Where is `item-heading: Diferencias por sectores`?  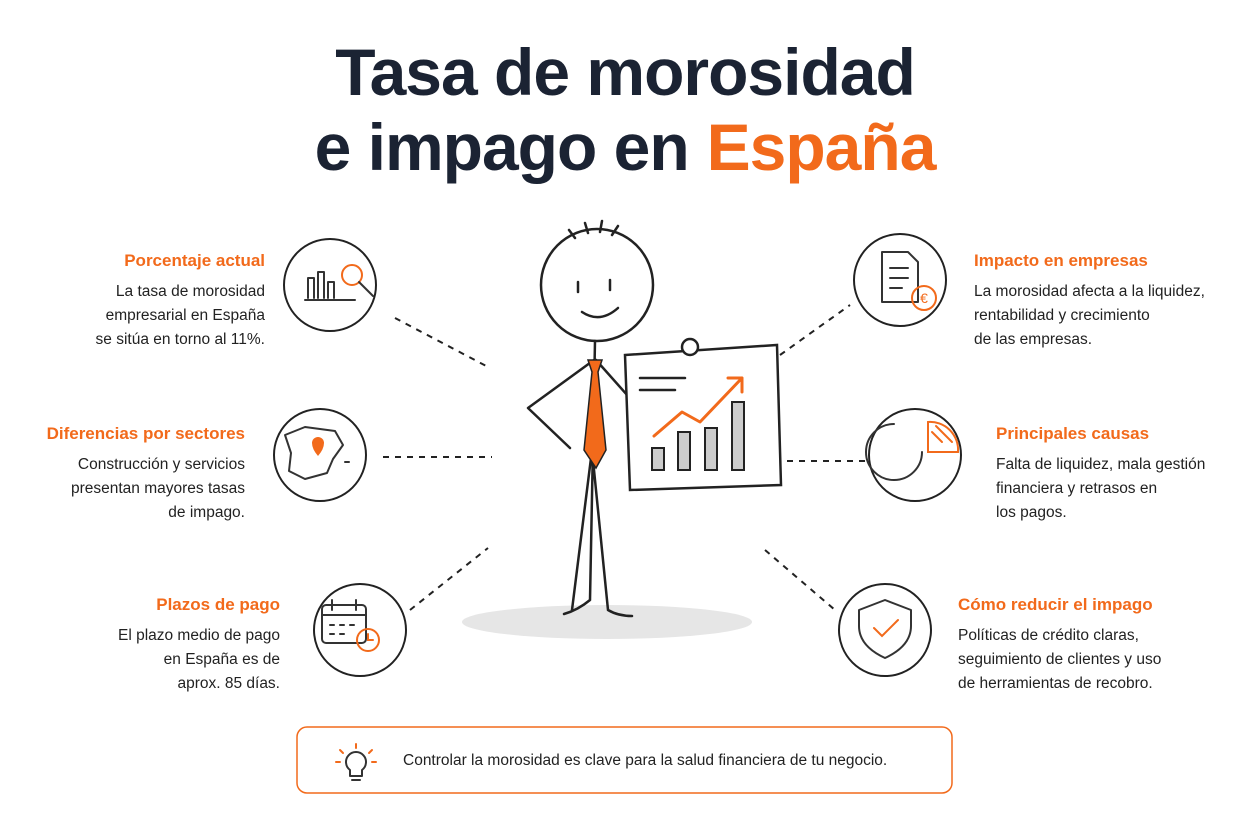
item-heading: Diferencias por sectores is located at coordinates (146, 433).